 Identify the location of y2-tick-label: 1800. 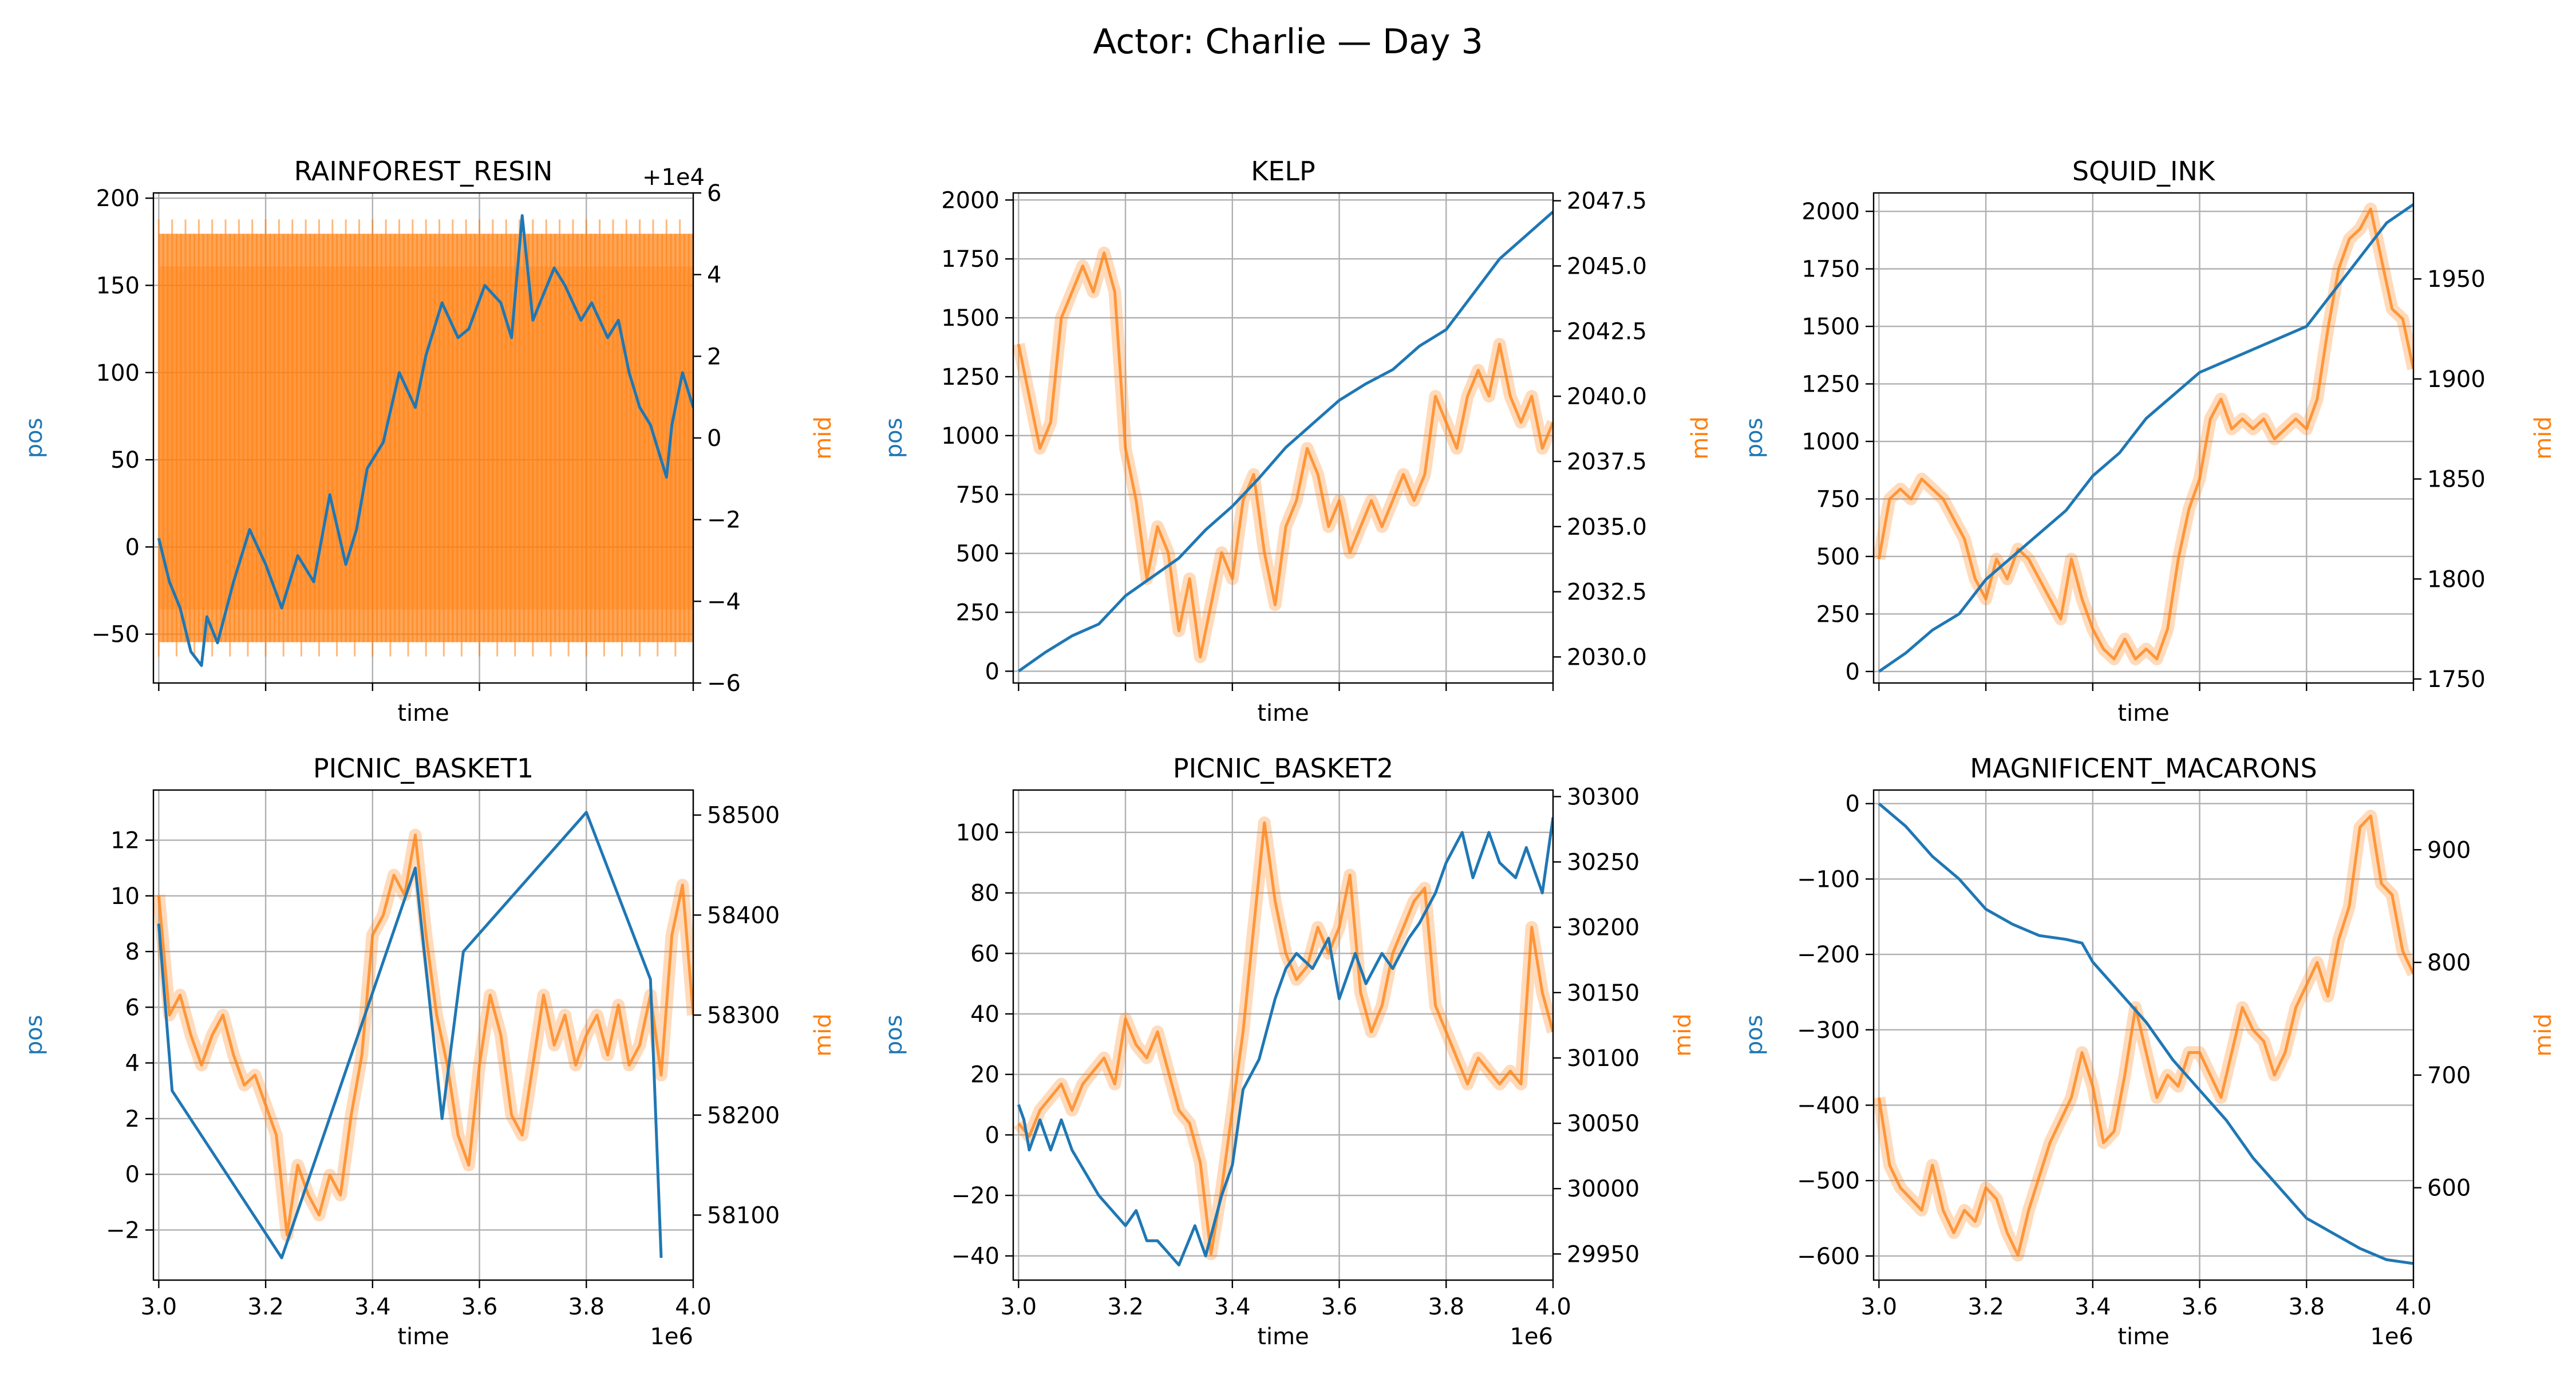
(2456, 579).